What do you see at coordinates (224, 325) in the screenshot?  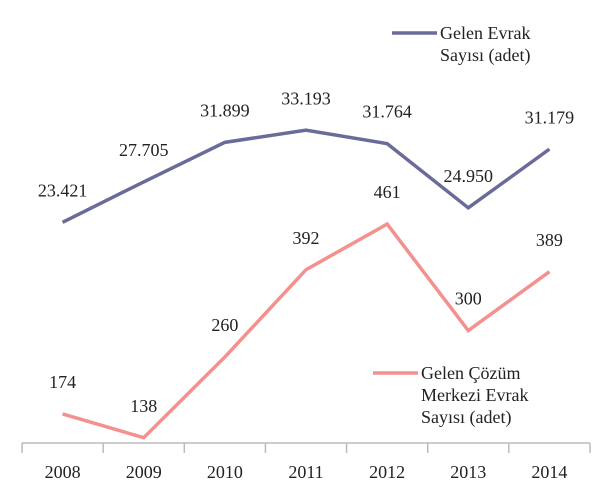 I see `data-label: 260` at bounding box center [224, 325].